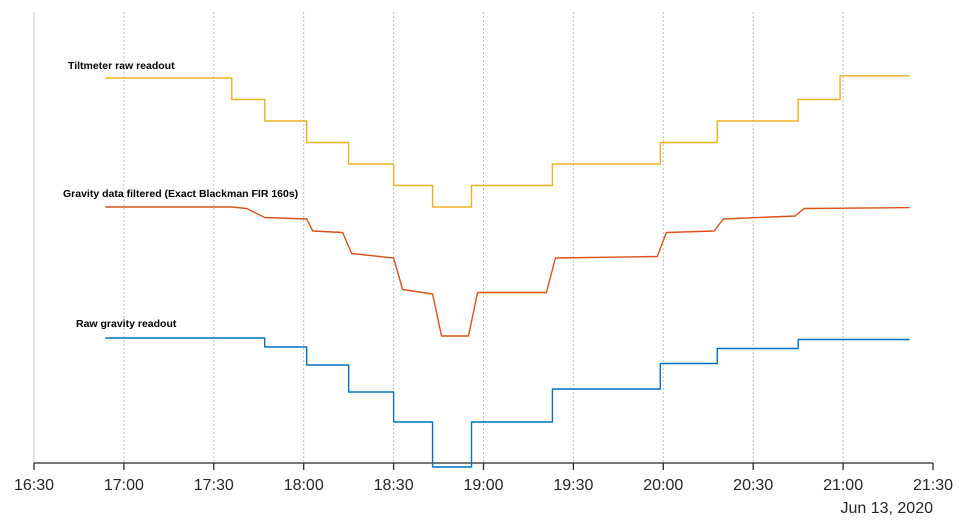 The width and height of the screenshot is (959, 520). Describe the element at coordinates (34, 485) in the screenshot. I see `x-tick-label: 16:30` at that location.